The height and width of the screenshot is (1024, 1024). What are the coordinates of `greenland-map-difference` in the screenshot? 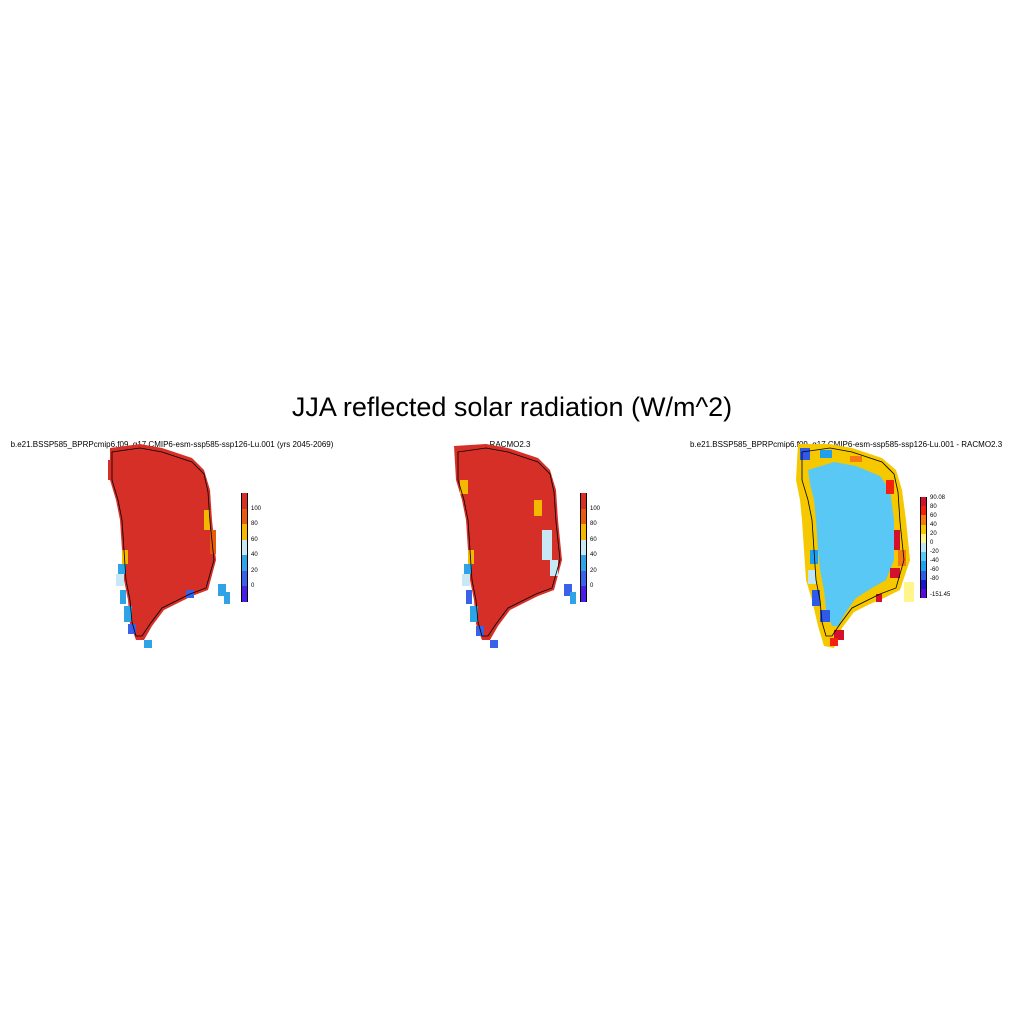 It's located at (855, 546).